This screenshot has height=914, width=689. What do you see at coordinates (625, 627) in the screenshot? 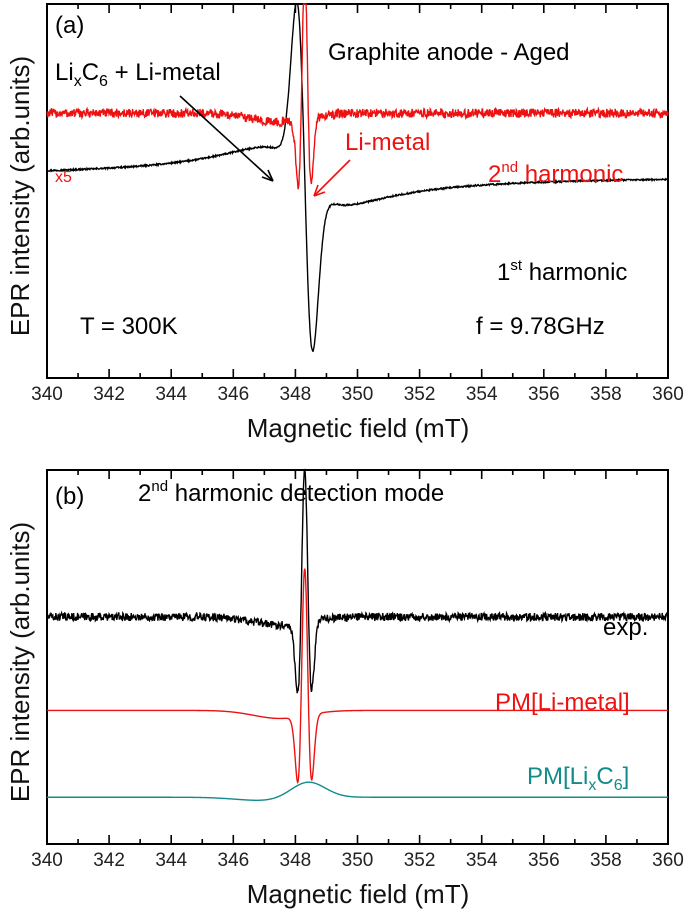
I see `label-exp: exp.` at bounding box center [625, 627].